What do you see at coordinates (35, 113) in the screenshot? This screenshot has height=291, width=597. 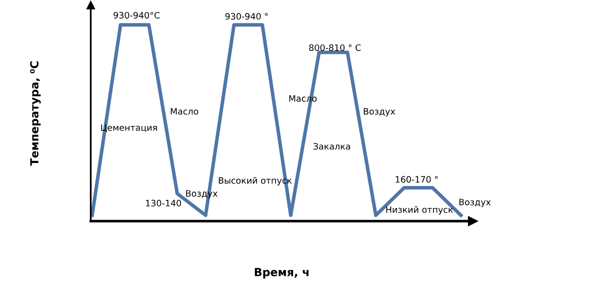 I see `y-axis-title: Температура, ⁰C` at bounding box center [35, 113].